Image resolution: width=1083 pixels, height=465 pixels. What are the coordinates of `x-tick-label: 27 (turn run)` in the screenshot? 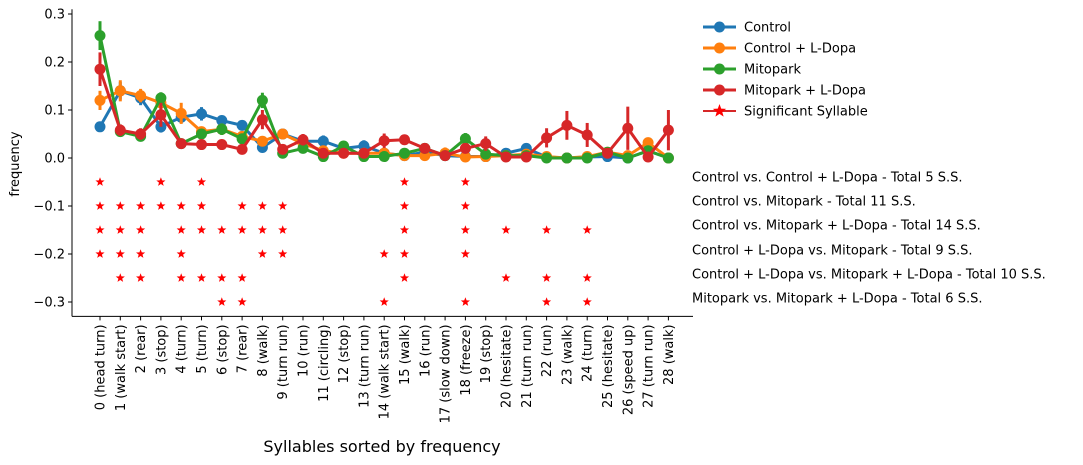 It's located at (649, 365).